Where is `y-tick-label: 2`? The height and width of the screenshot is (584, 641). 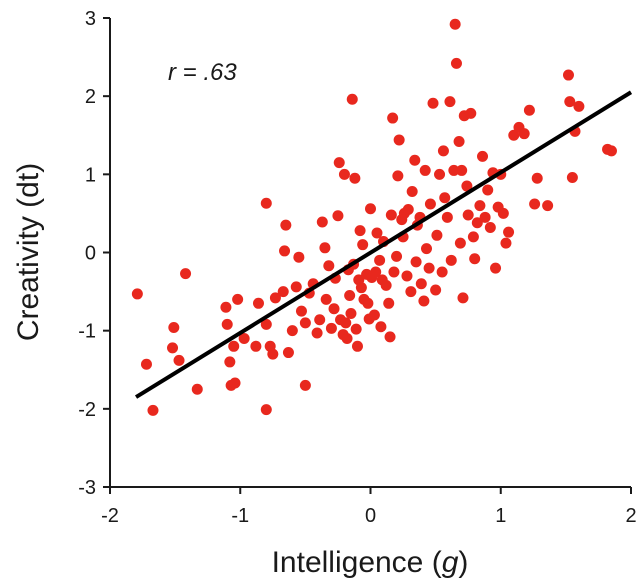
y-tick-label: 2 is located at coordinates (90, 97).